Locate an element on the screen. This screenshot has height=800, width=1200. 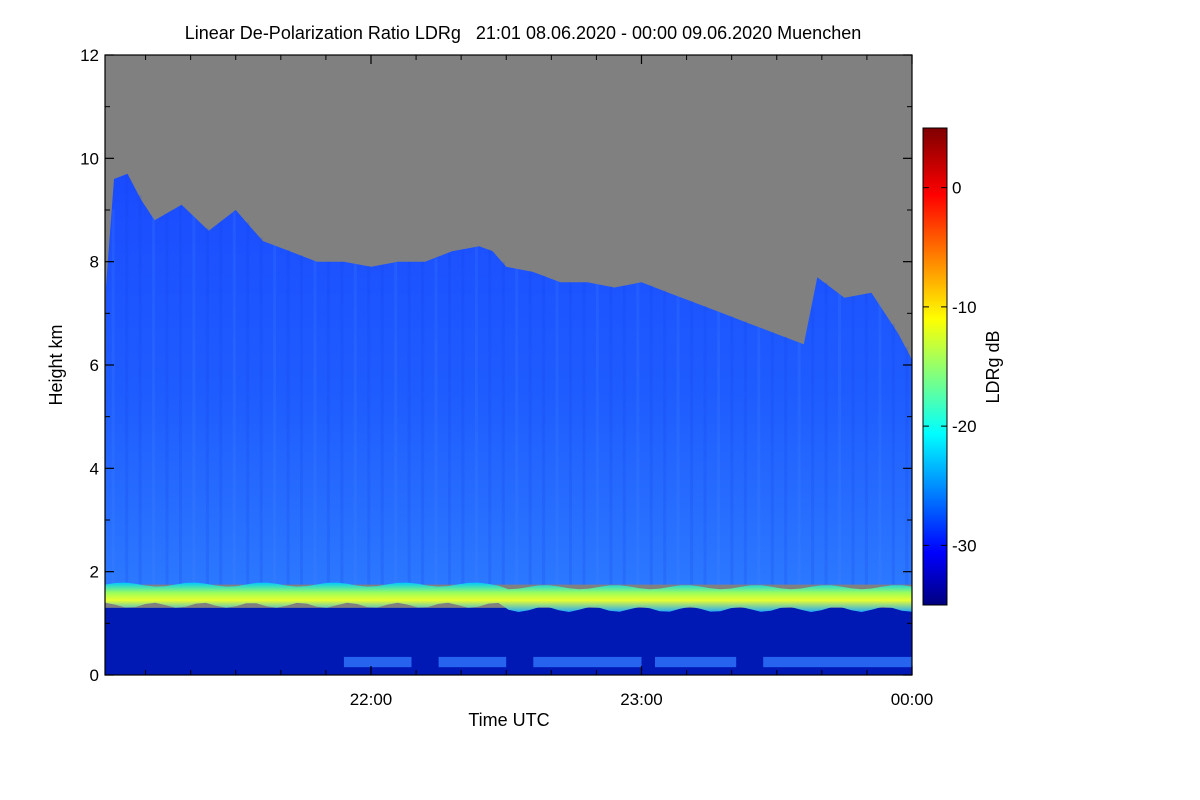
y-tick-label: 0 is located at coordinates (94, 675).